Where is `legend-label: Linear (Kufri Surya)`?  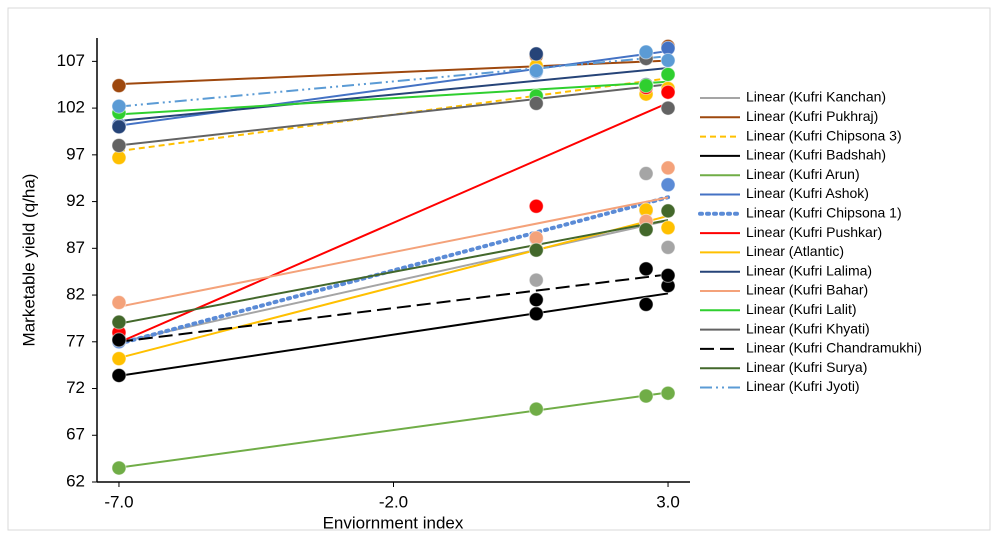 legend-label: Linear (Kufri Surya) is located at coordinates (806, 367).